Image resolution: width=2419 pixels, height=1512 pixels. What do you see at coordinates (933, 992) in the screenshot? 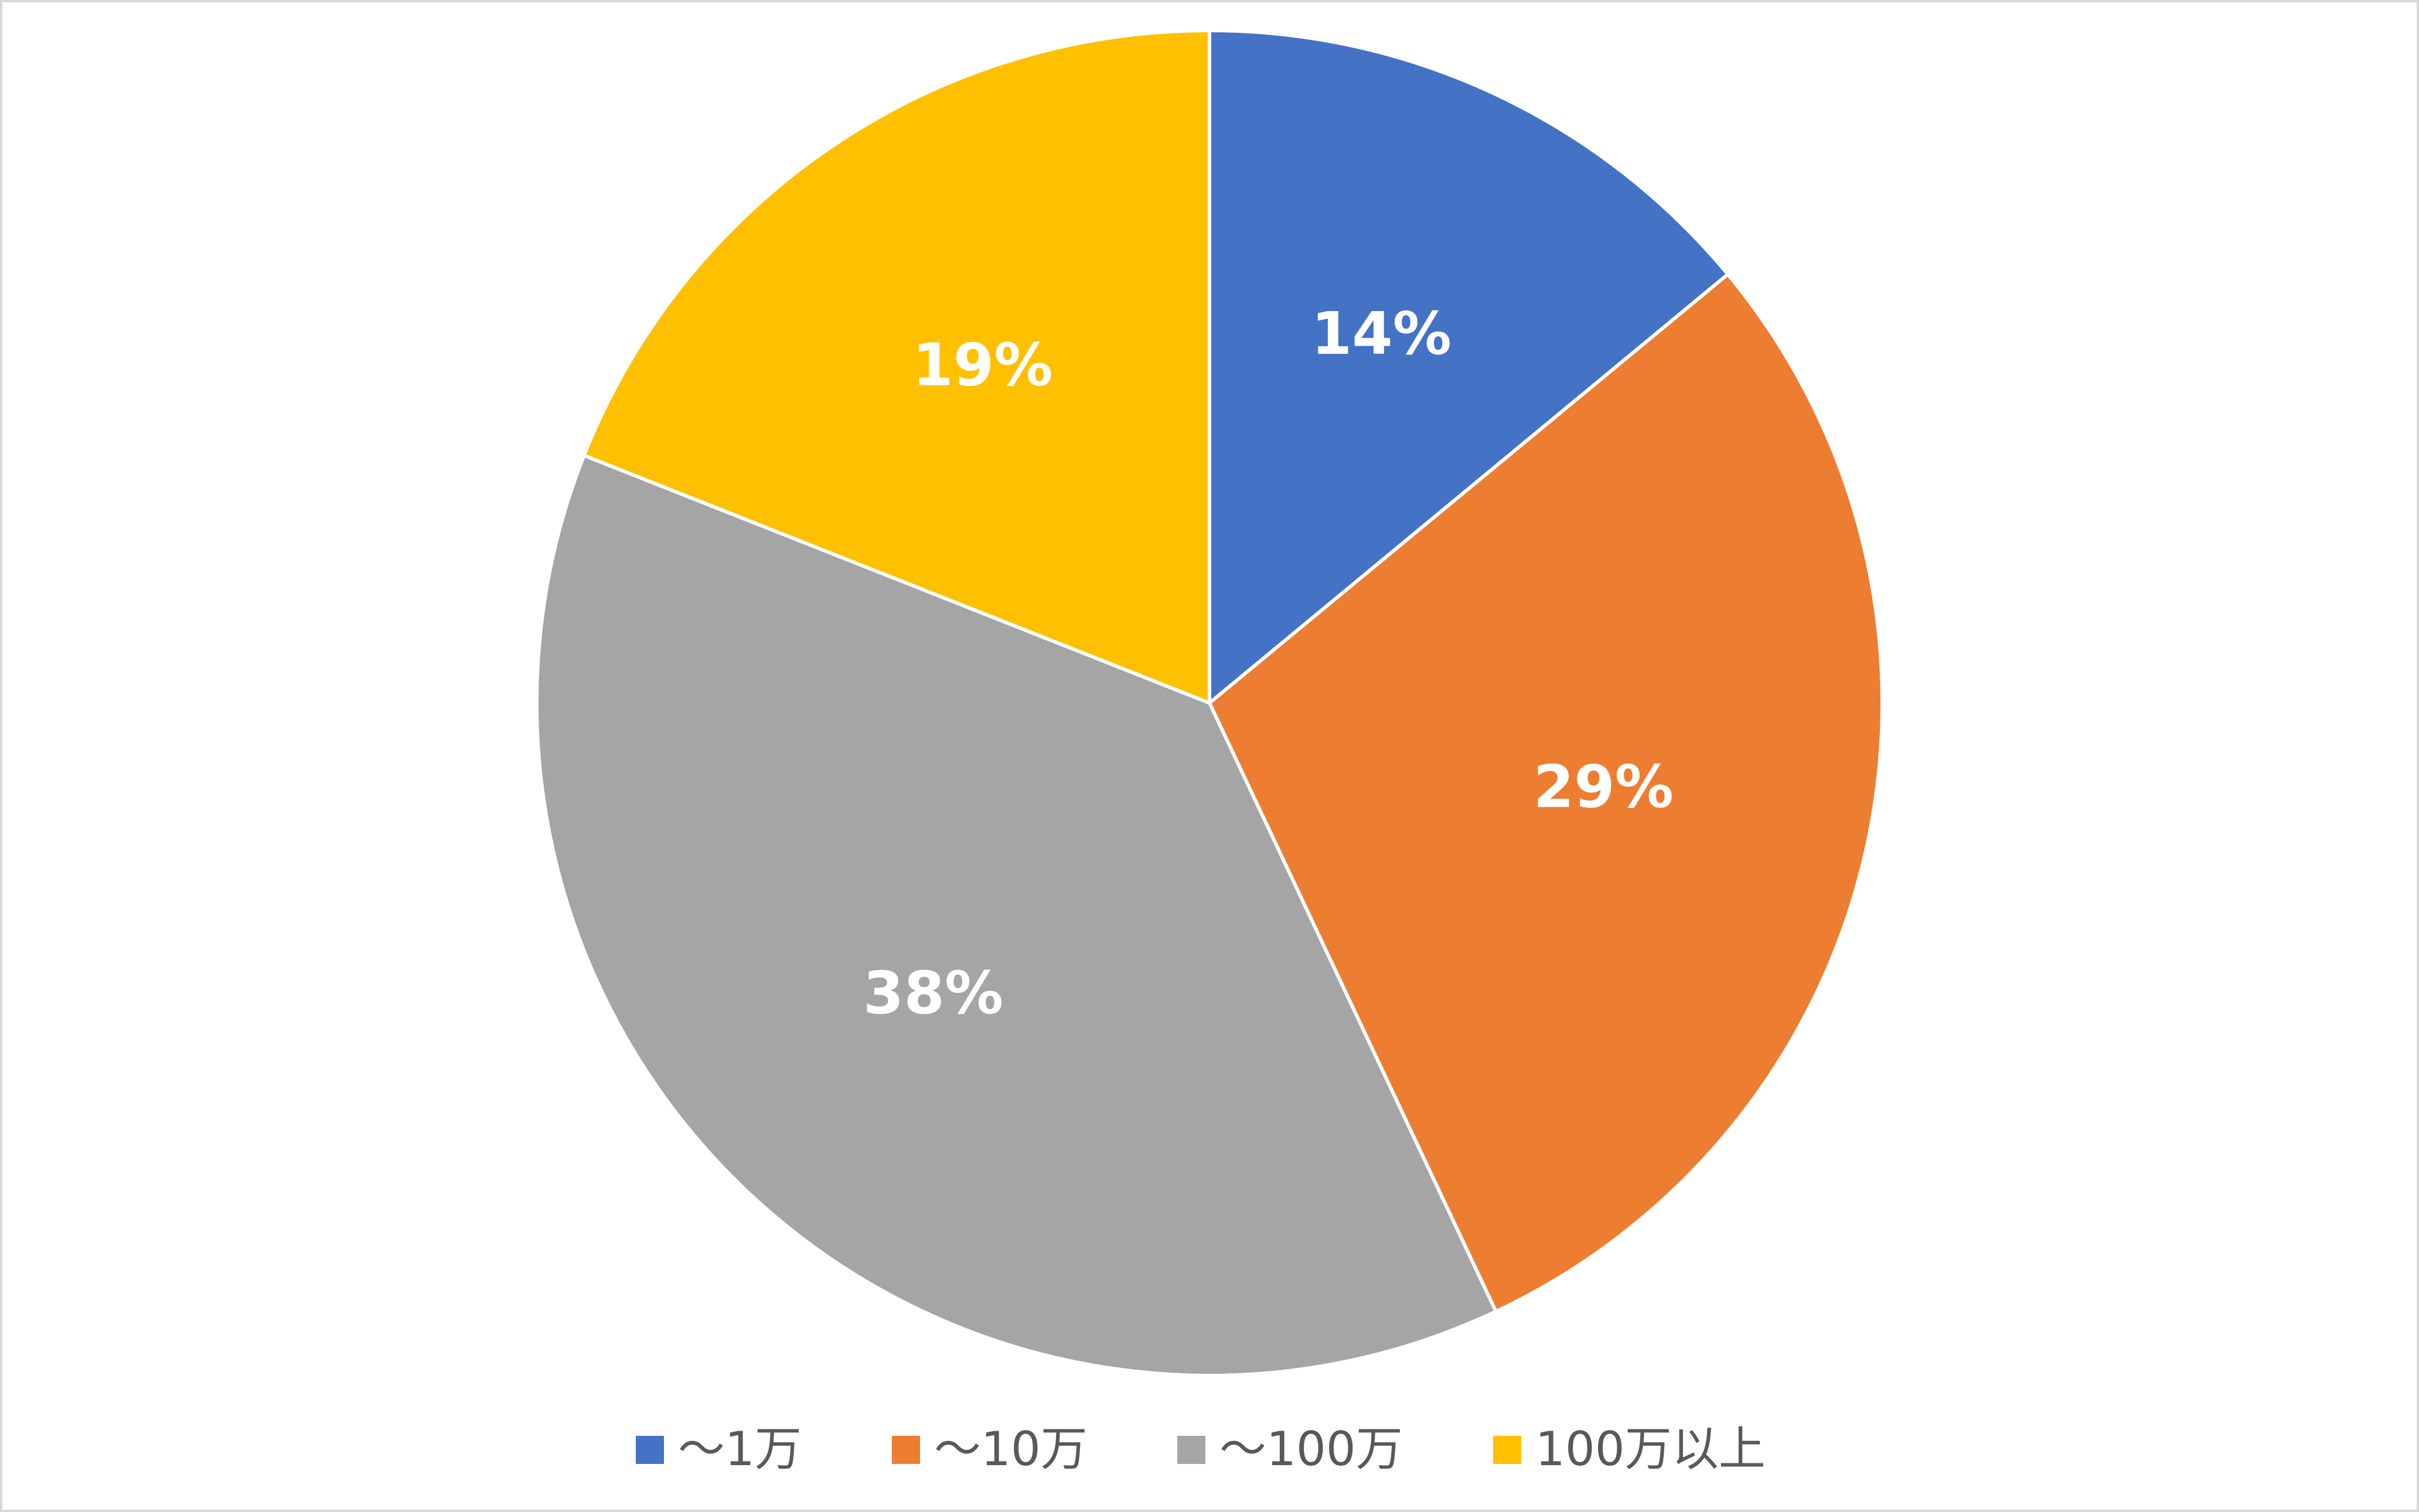
I see `data-label: 38%` at bounding box center [933, 992].